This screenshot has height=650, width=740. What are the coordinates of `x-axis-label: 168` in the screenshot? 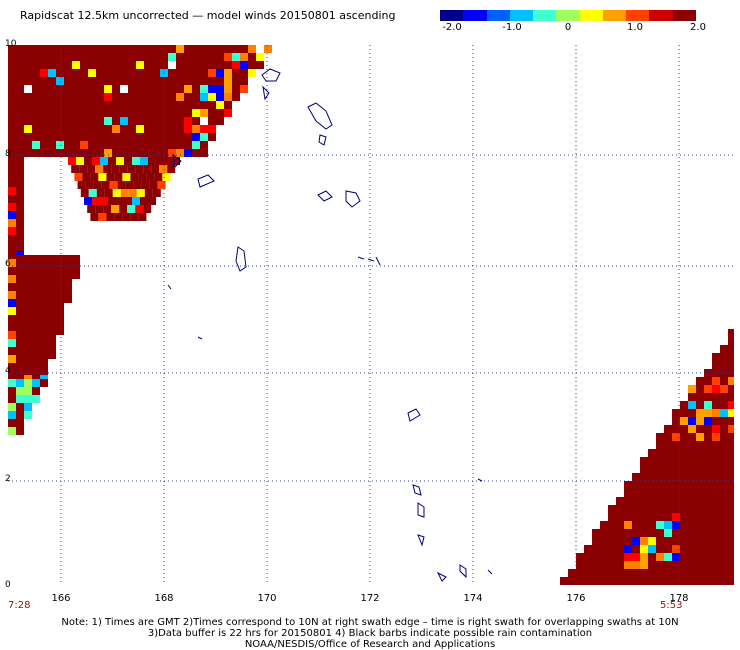 It's located at (164, 598).